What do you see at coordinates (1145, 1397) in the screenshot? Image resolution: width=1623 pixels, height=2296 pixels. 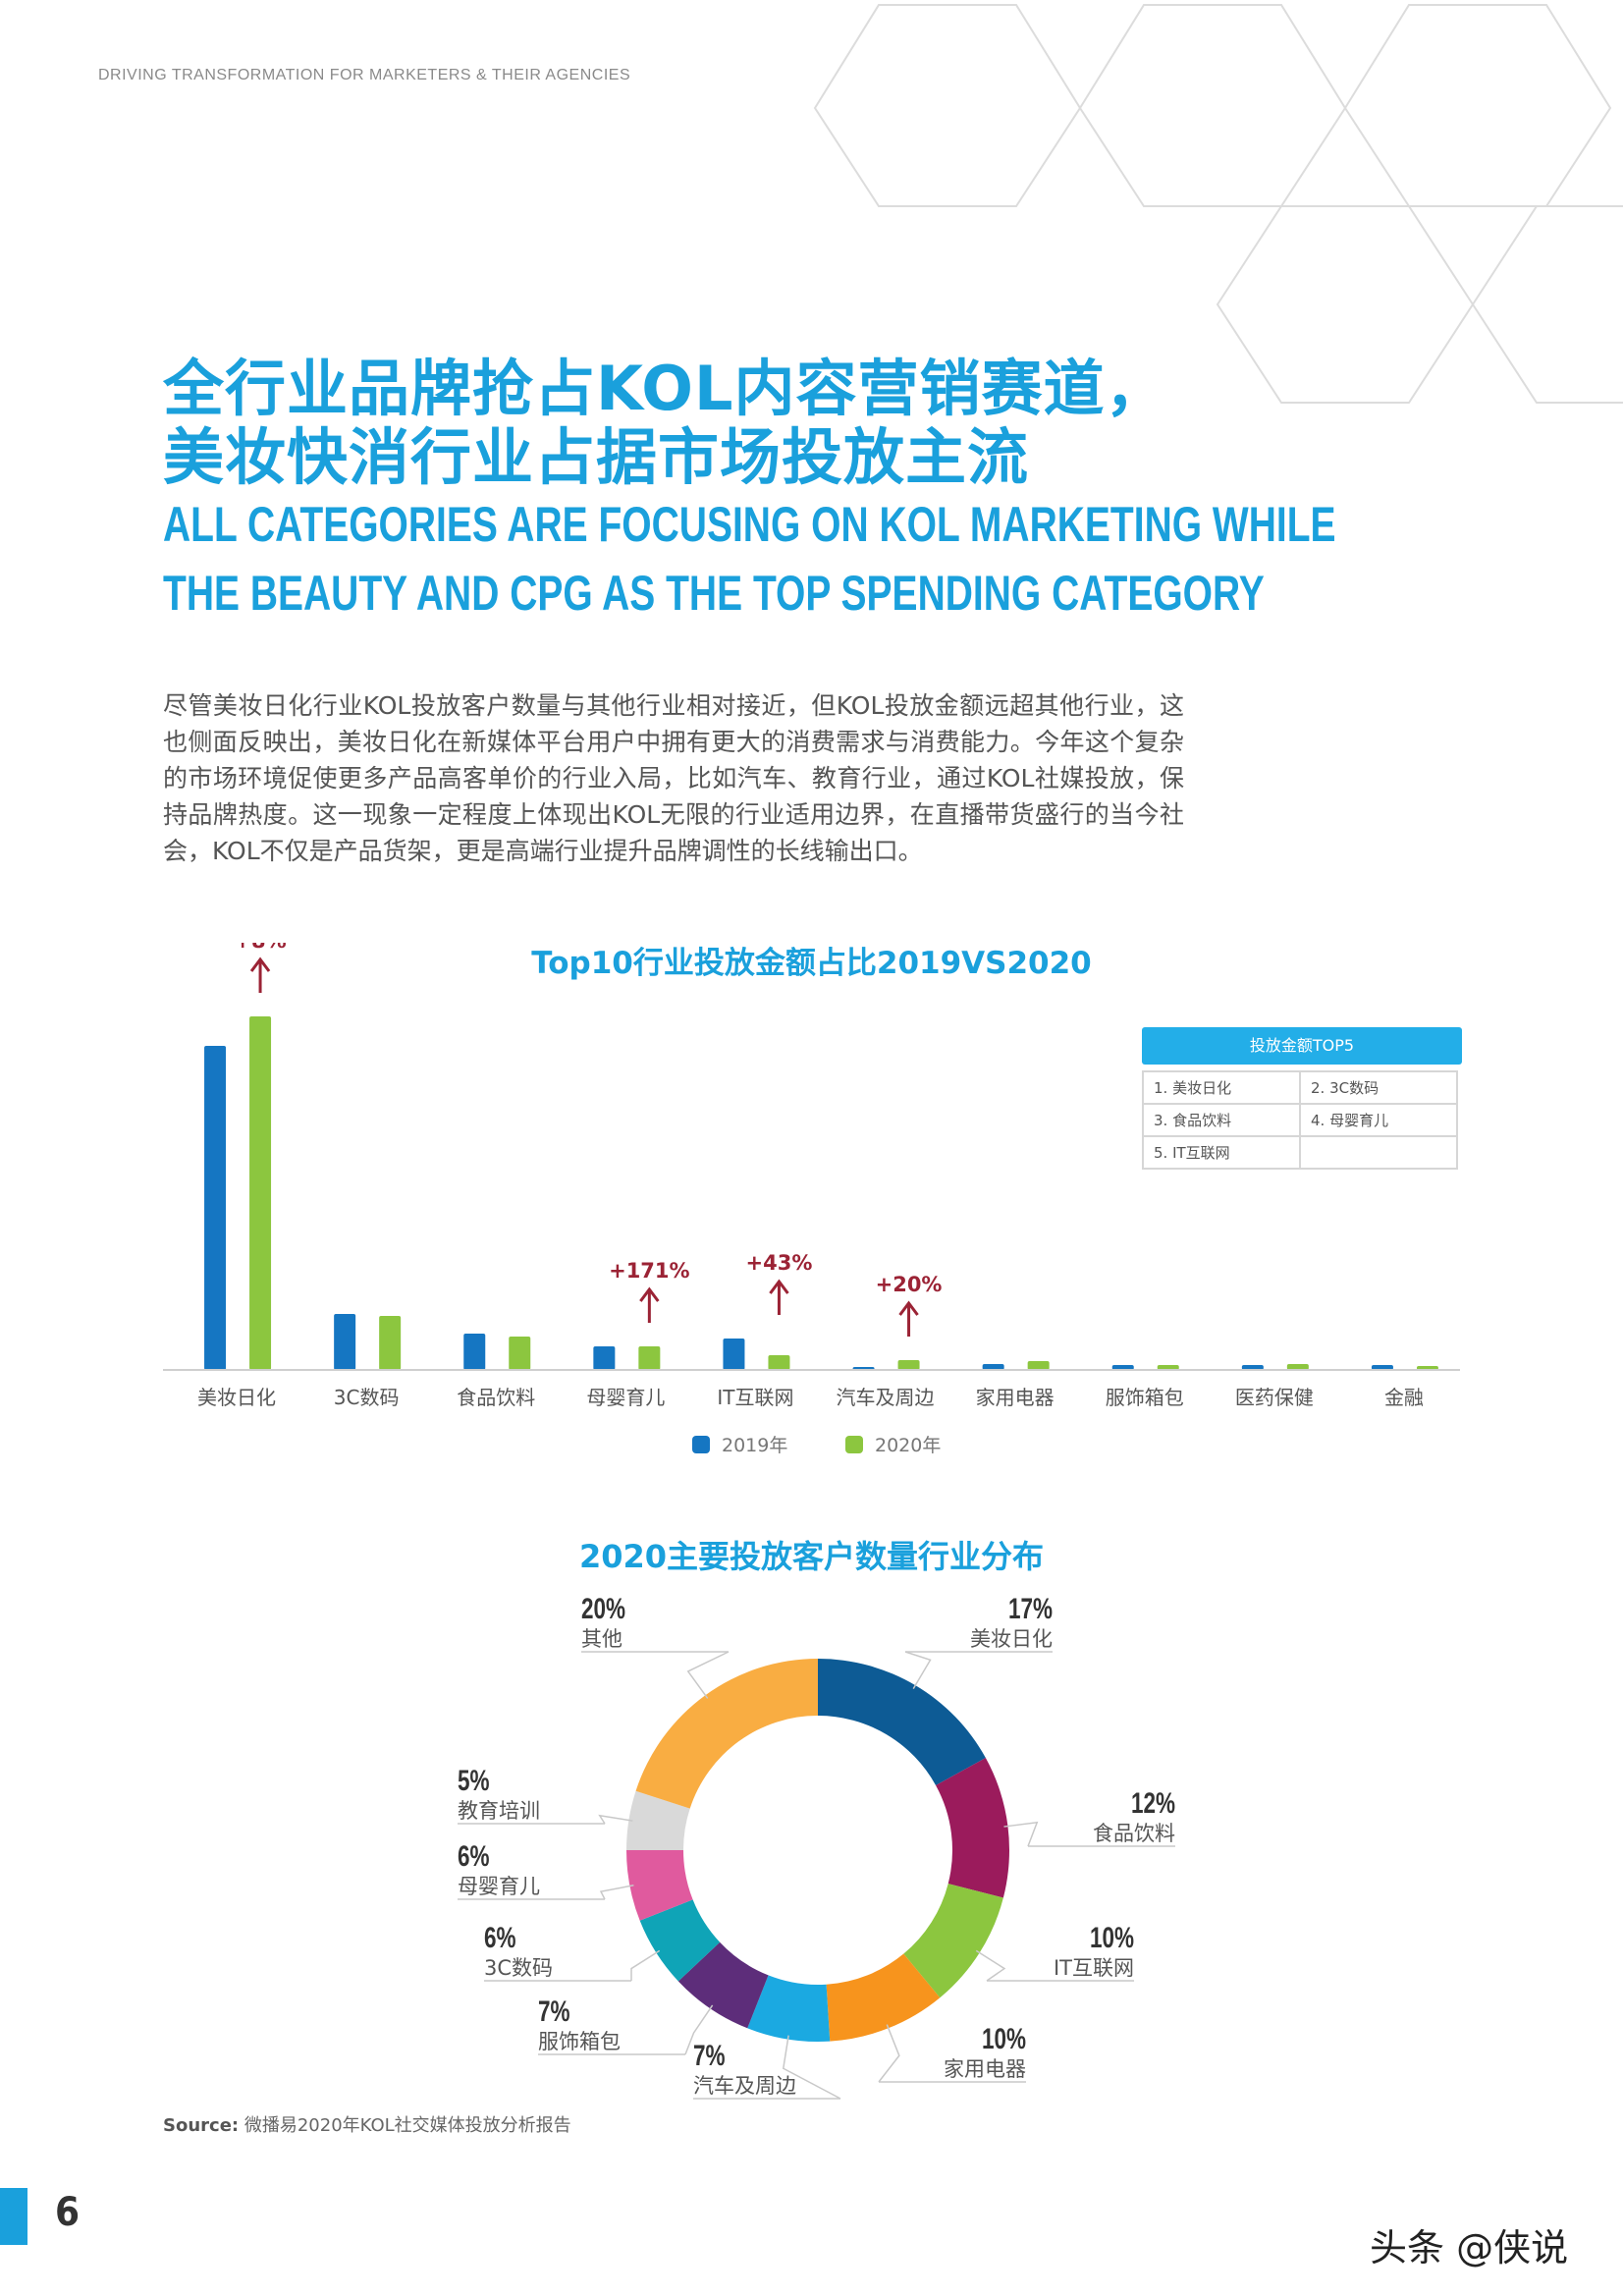 I see `x-tick-label: 服饰箱包` at bounding box center [1145, 1397].